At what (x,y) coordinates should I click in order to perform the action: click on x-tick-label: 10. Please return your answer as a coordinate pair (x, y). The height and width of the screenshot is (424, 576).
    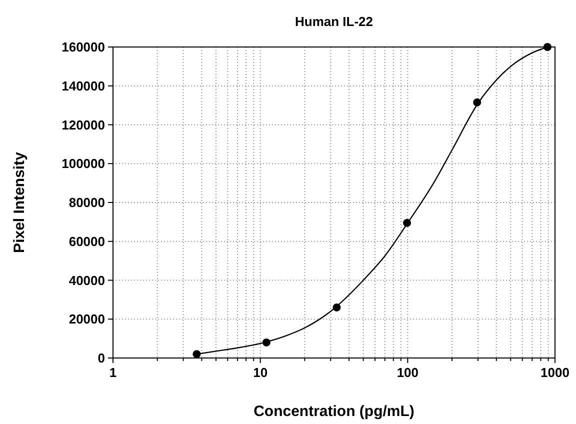
    Looking at the image, I should click on (260, 372).